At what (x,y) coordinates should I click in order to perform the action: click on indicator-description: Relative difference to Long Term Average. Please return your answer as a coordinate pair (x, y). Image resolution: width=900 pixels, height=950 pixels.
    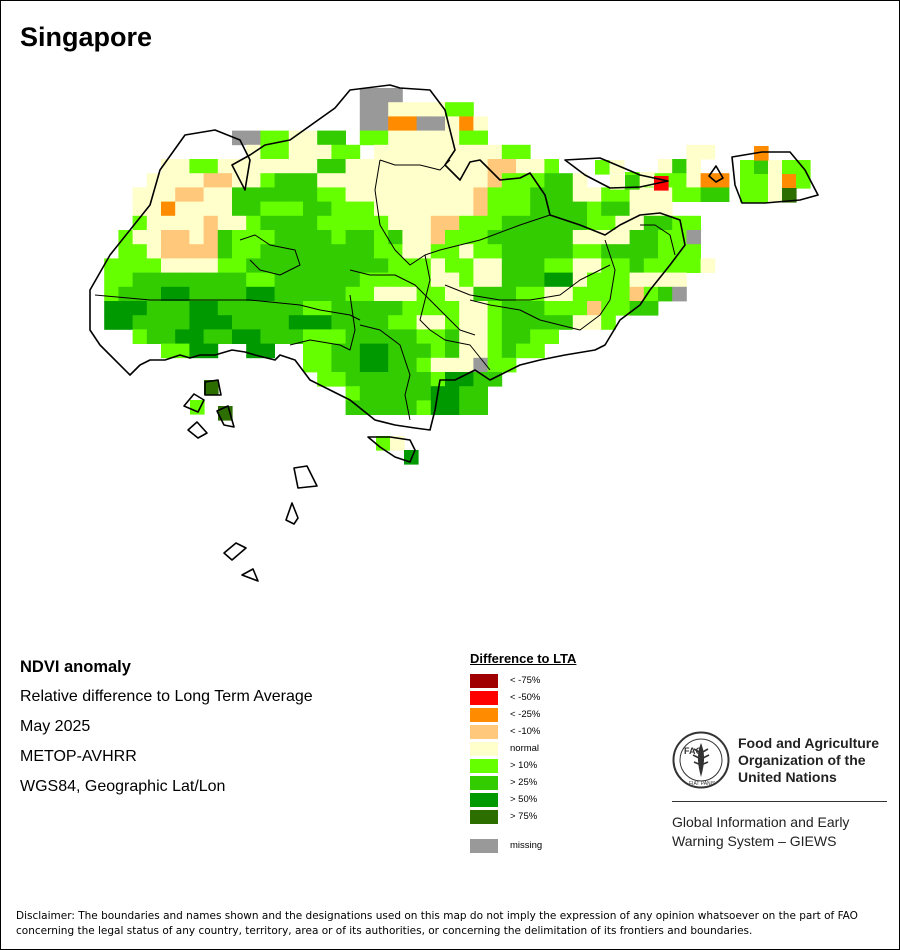
    Looking at the image, I should click on (166, 696).